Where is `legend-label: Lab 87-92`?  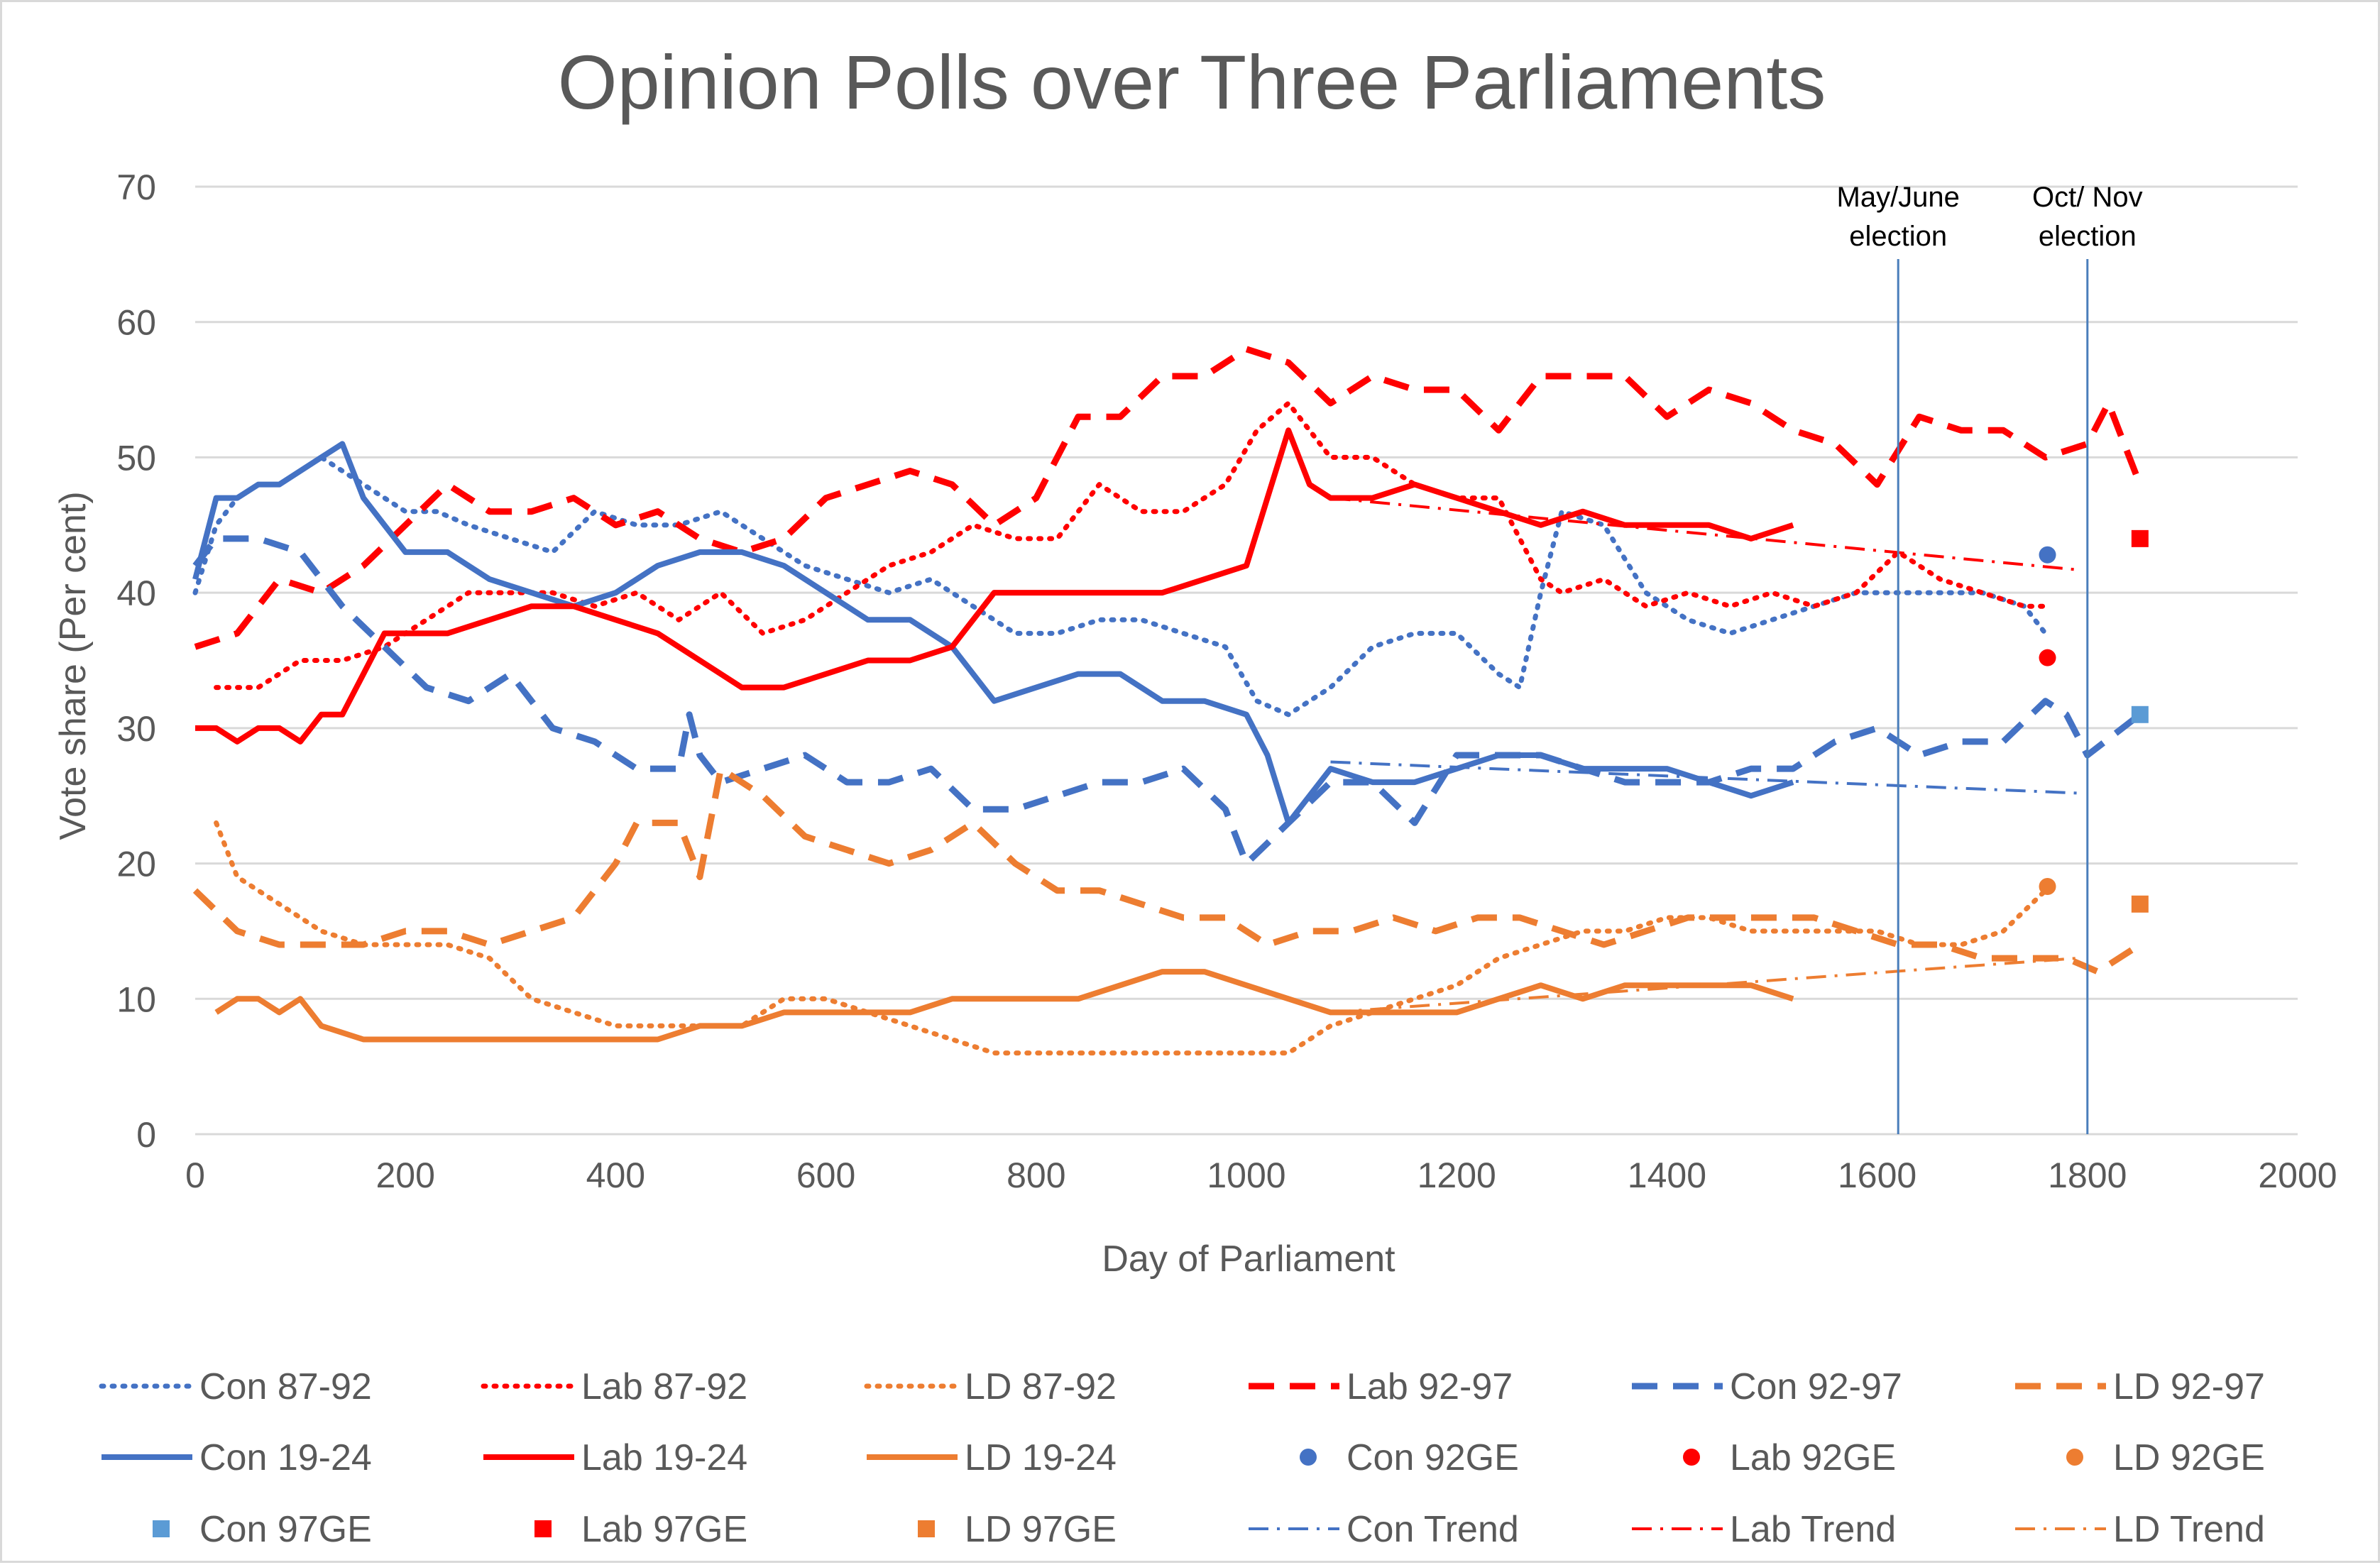
legend-label: Lab 87-92 is located at coordinates (664, 1387).